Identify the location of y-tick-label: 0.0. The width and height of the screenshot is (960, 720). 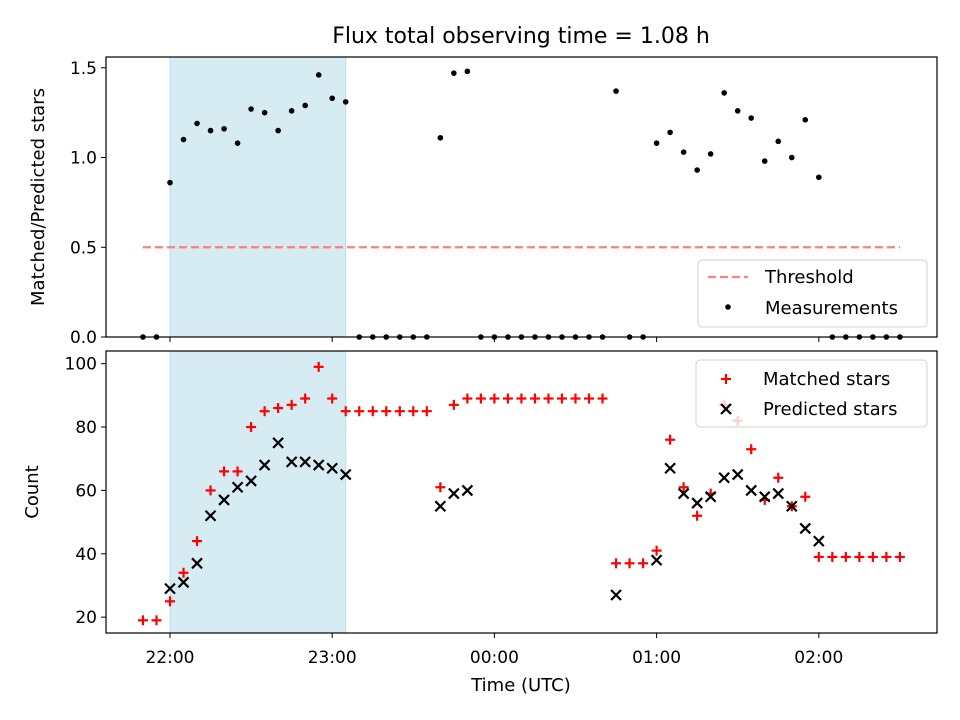
(83, 338).